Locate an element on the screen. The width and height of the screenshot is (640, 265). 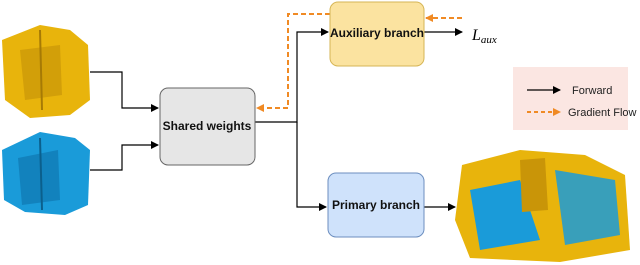
node-label: Primary branch is located at coordinates (376, 205).